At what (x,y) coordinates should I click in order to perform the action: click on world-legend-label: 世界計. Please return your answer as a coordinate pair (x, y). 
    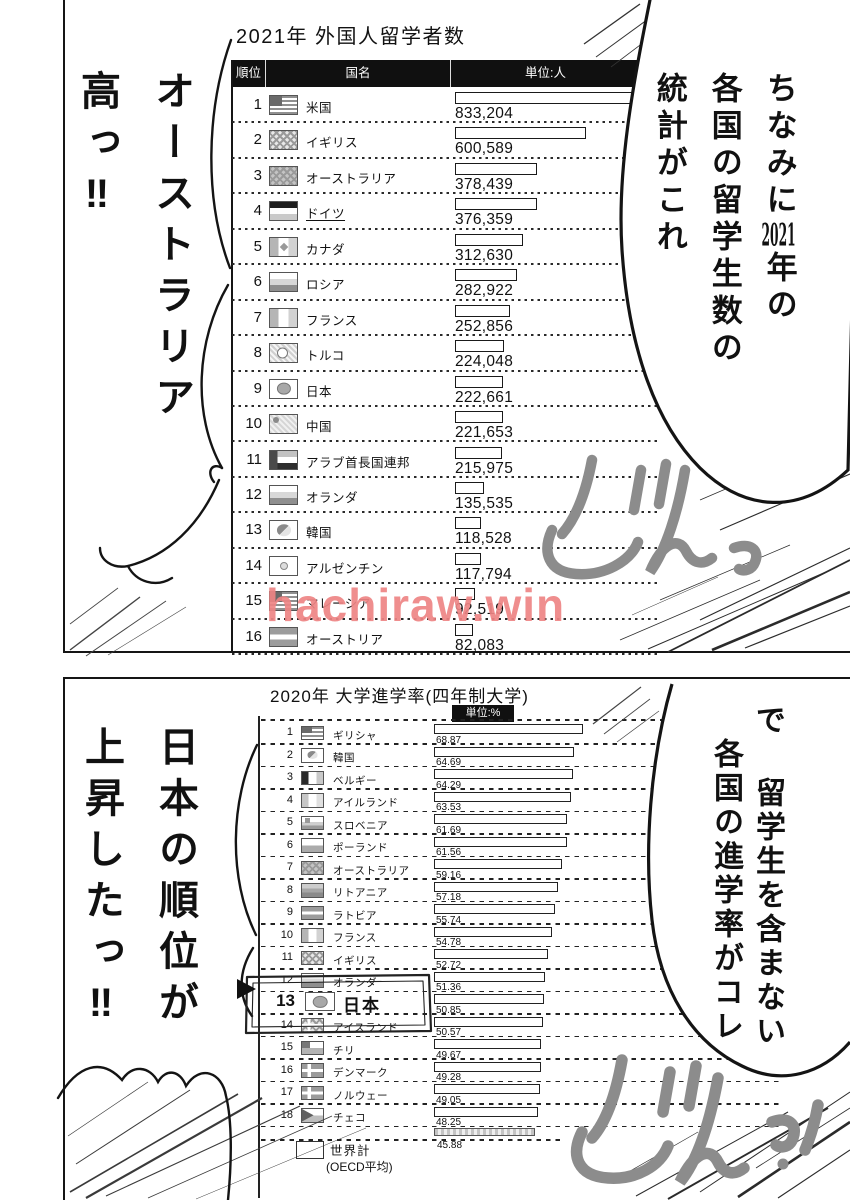
    Looking at the image, I should click on (350, 1151).